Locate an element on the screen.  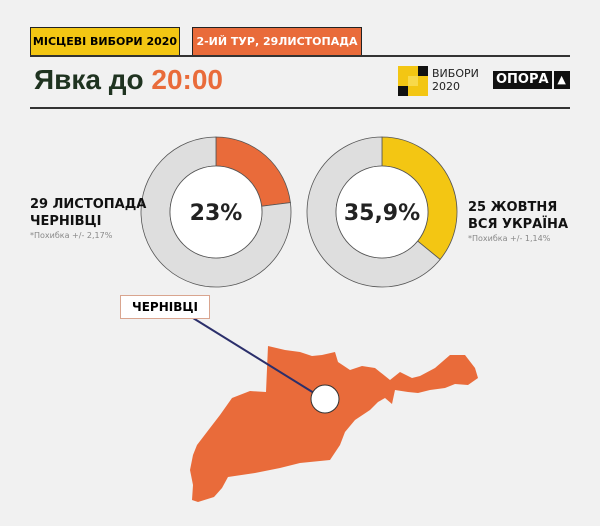
donut-center-label: 23% is located at coordinates (216, 213).